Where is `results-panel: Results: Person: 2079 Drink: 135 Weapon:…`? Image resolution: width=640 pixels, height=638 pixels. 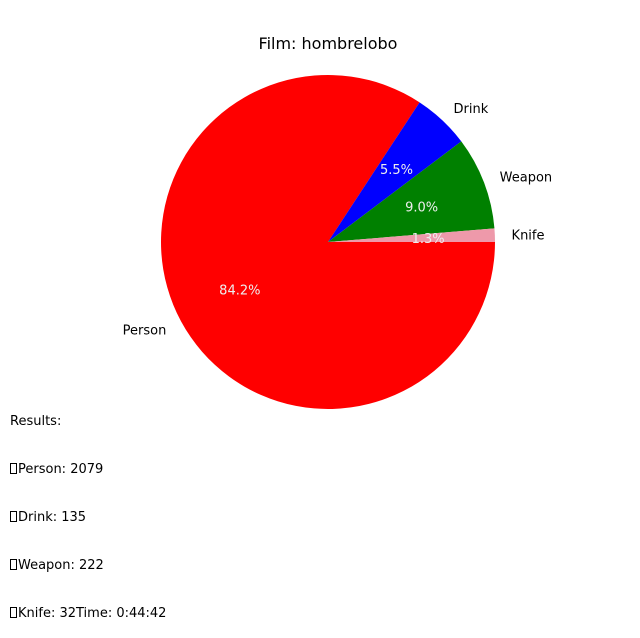 results-panel: Results: Person: 2079 Drink: 135 Weapon:… is located at coordinates (88, 510).